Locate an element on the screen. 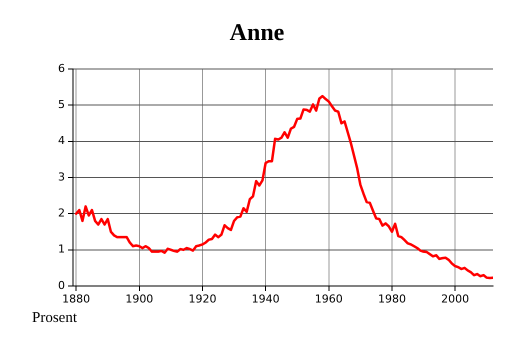  x-tick-label: 2000 is located at coordinates (455, 299).